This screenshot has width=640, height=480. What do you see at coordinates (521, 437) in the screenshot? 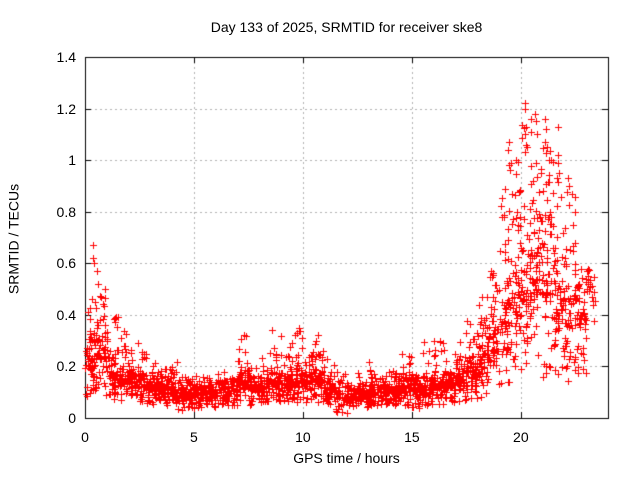
I see `x-tick-label: 20` at bounding box center [521, 437].